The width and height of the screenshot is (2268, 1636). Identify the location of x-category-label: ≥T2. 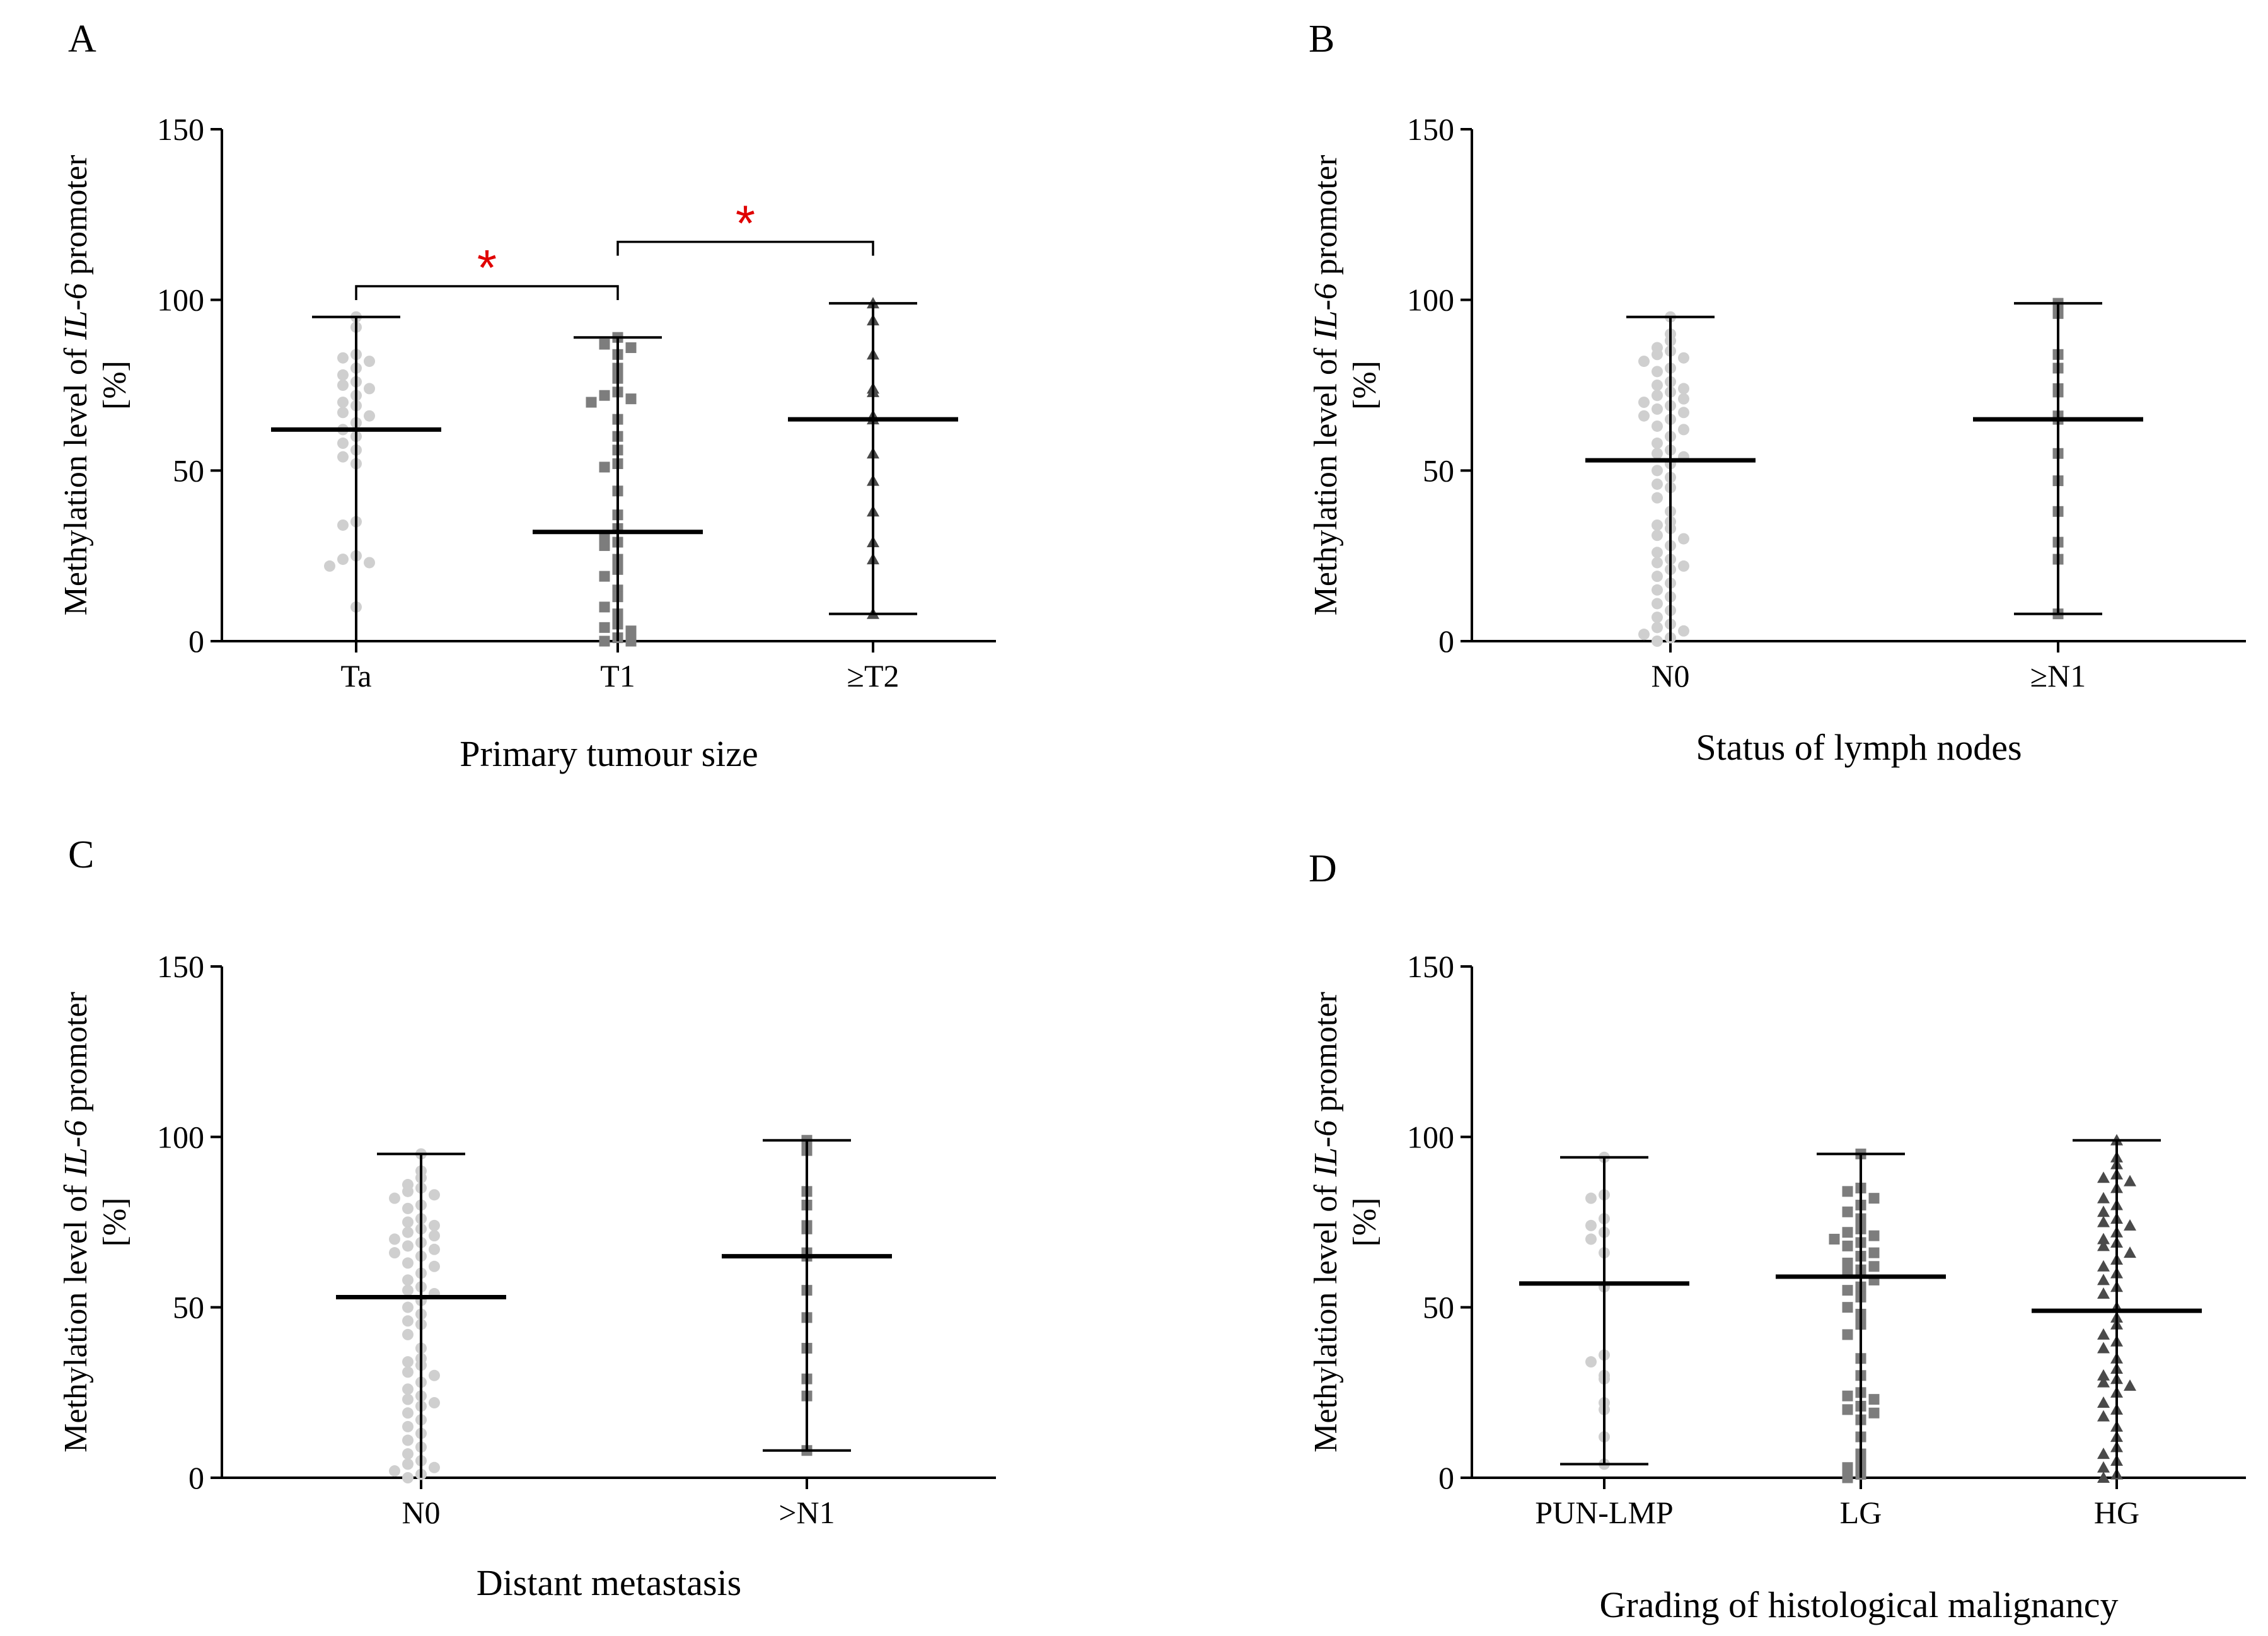
(873, 676).